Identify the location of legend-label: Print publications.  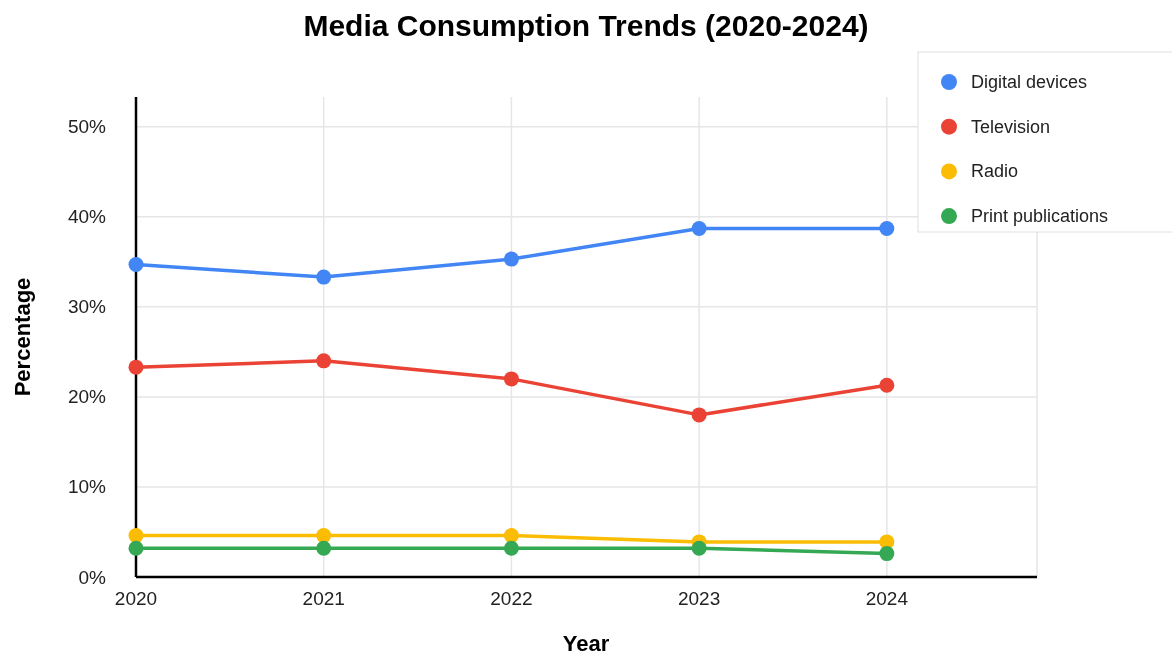
(1040, 216).